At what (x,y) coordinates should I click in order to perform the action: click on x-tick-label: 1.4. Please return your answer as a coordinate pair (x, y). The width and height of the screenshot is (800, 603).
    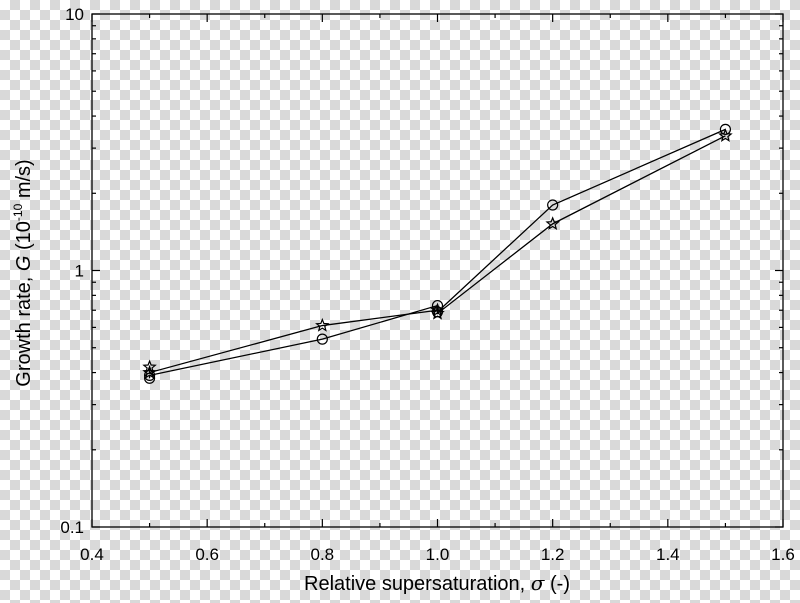
    Looking at the image, I should click on (668, 554).